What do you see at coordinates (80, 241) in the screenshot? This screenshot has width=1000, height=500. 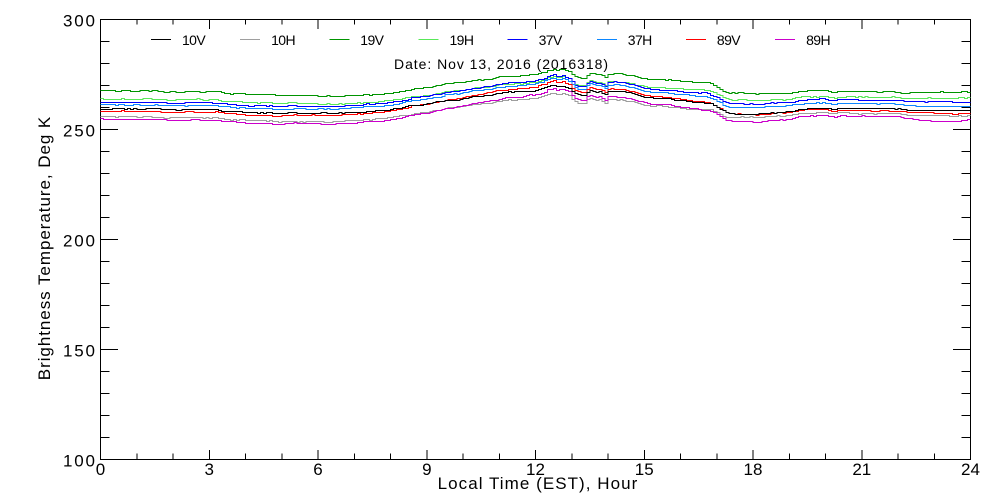 I see `svg-text: 200` at bounding box center [80, 241].